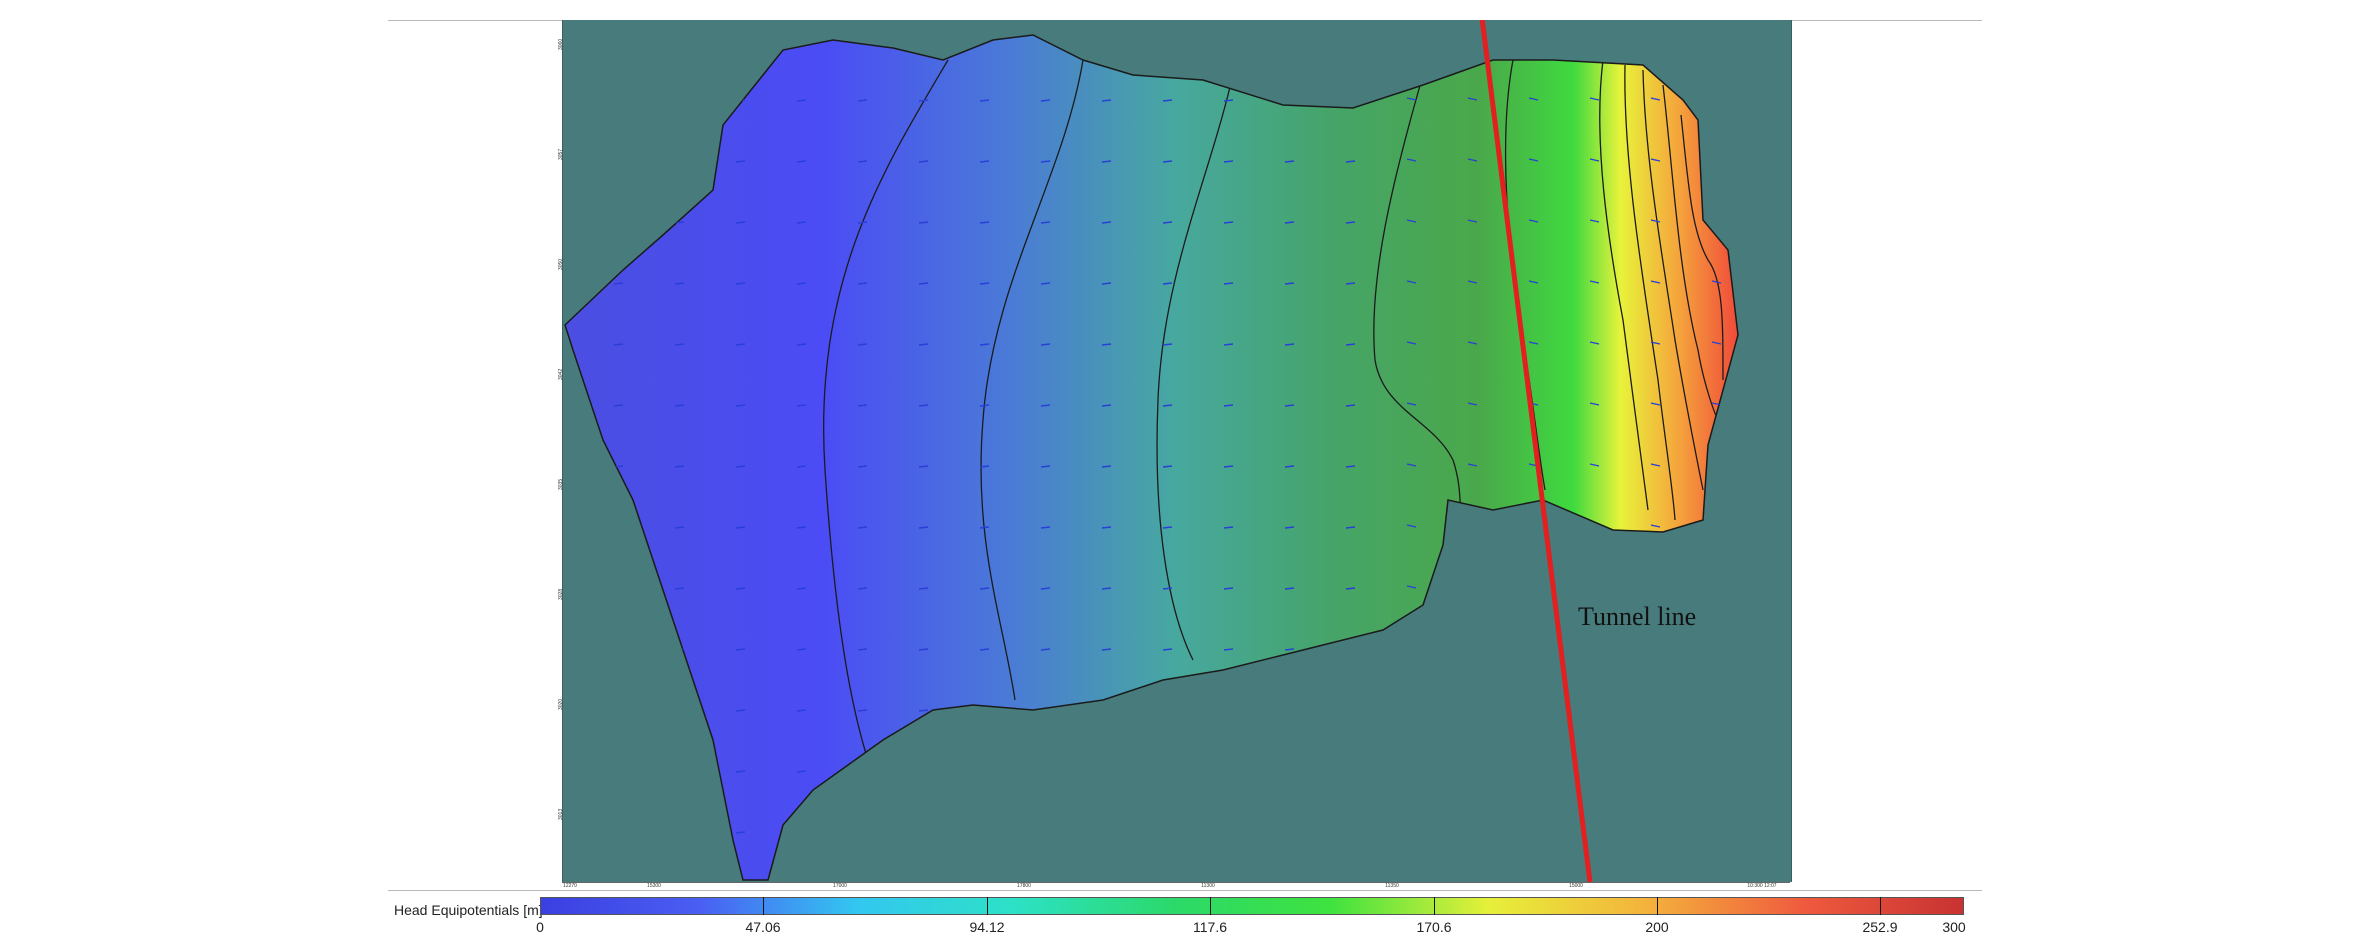  Describe the element at coordinates (1208, 886) in the screenshot. I see `bottom-axis-tick: 11300` at that location.